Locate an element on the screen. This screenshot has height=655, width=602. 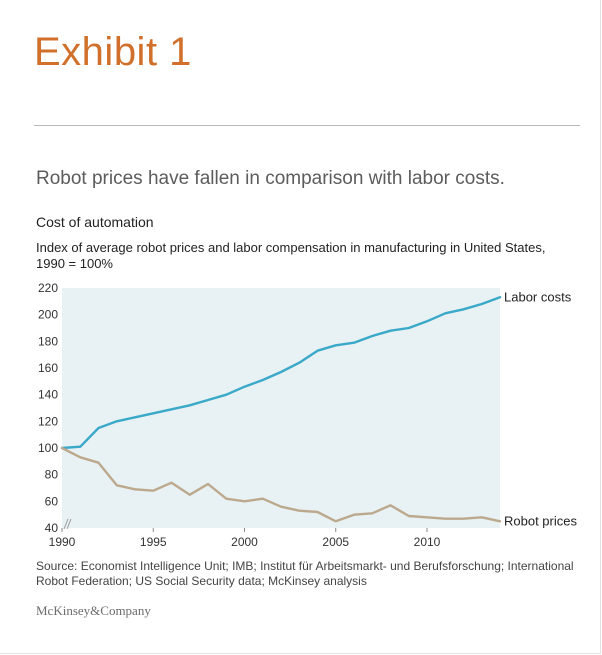
y-tick-label: 120 is located at coordinates (48, 421).